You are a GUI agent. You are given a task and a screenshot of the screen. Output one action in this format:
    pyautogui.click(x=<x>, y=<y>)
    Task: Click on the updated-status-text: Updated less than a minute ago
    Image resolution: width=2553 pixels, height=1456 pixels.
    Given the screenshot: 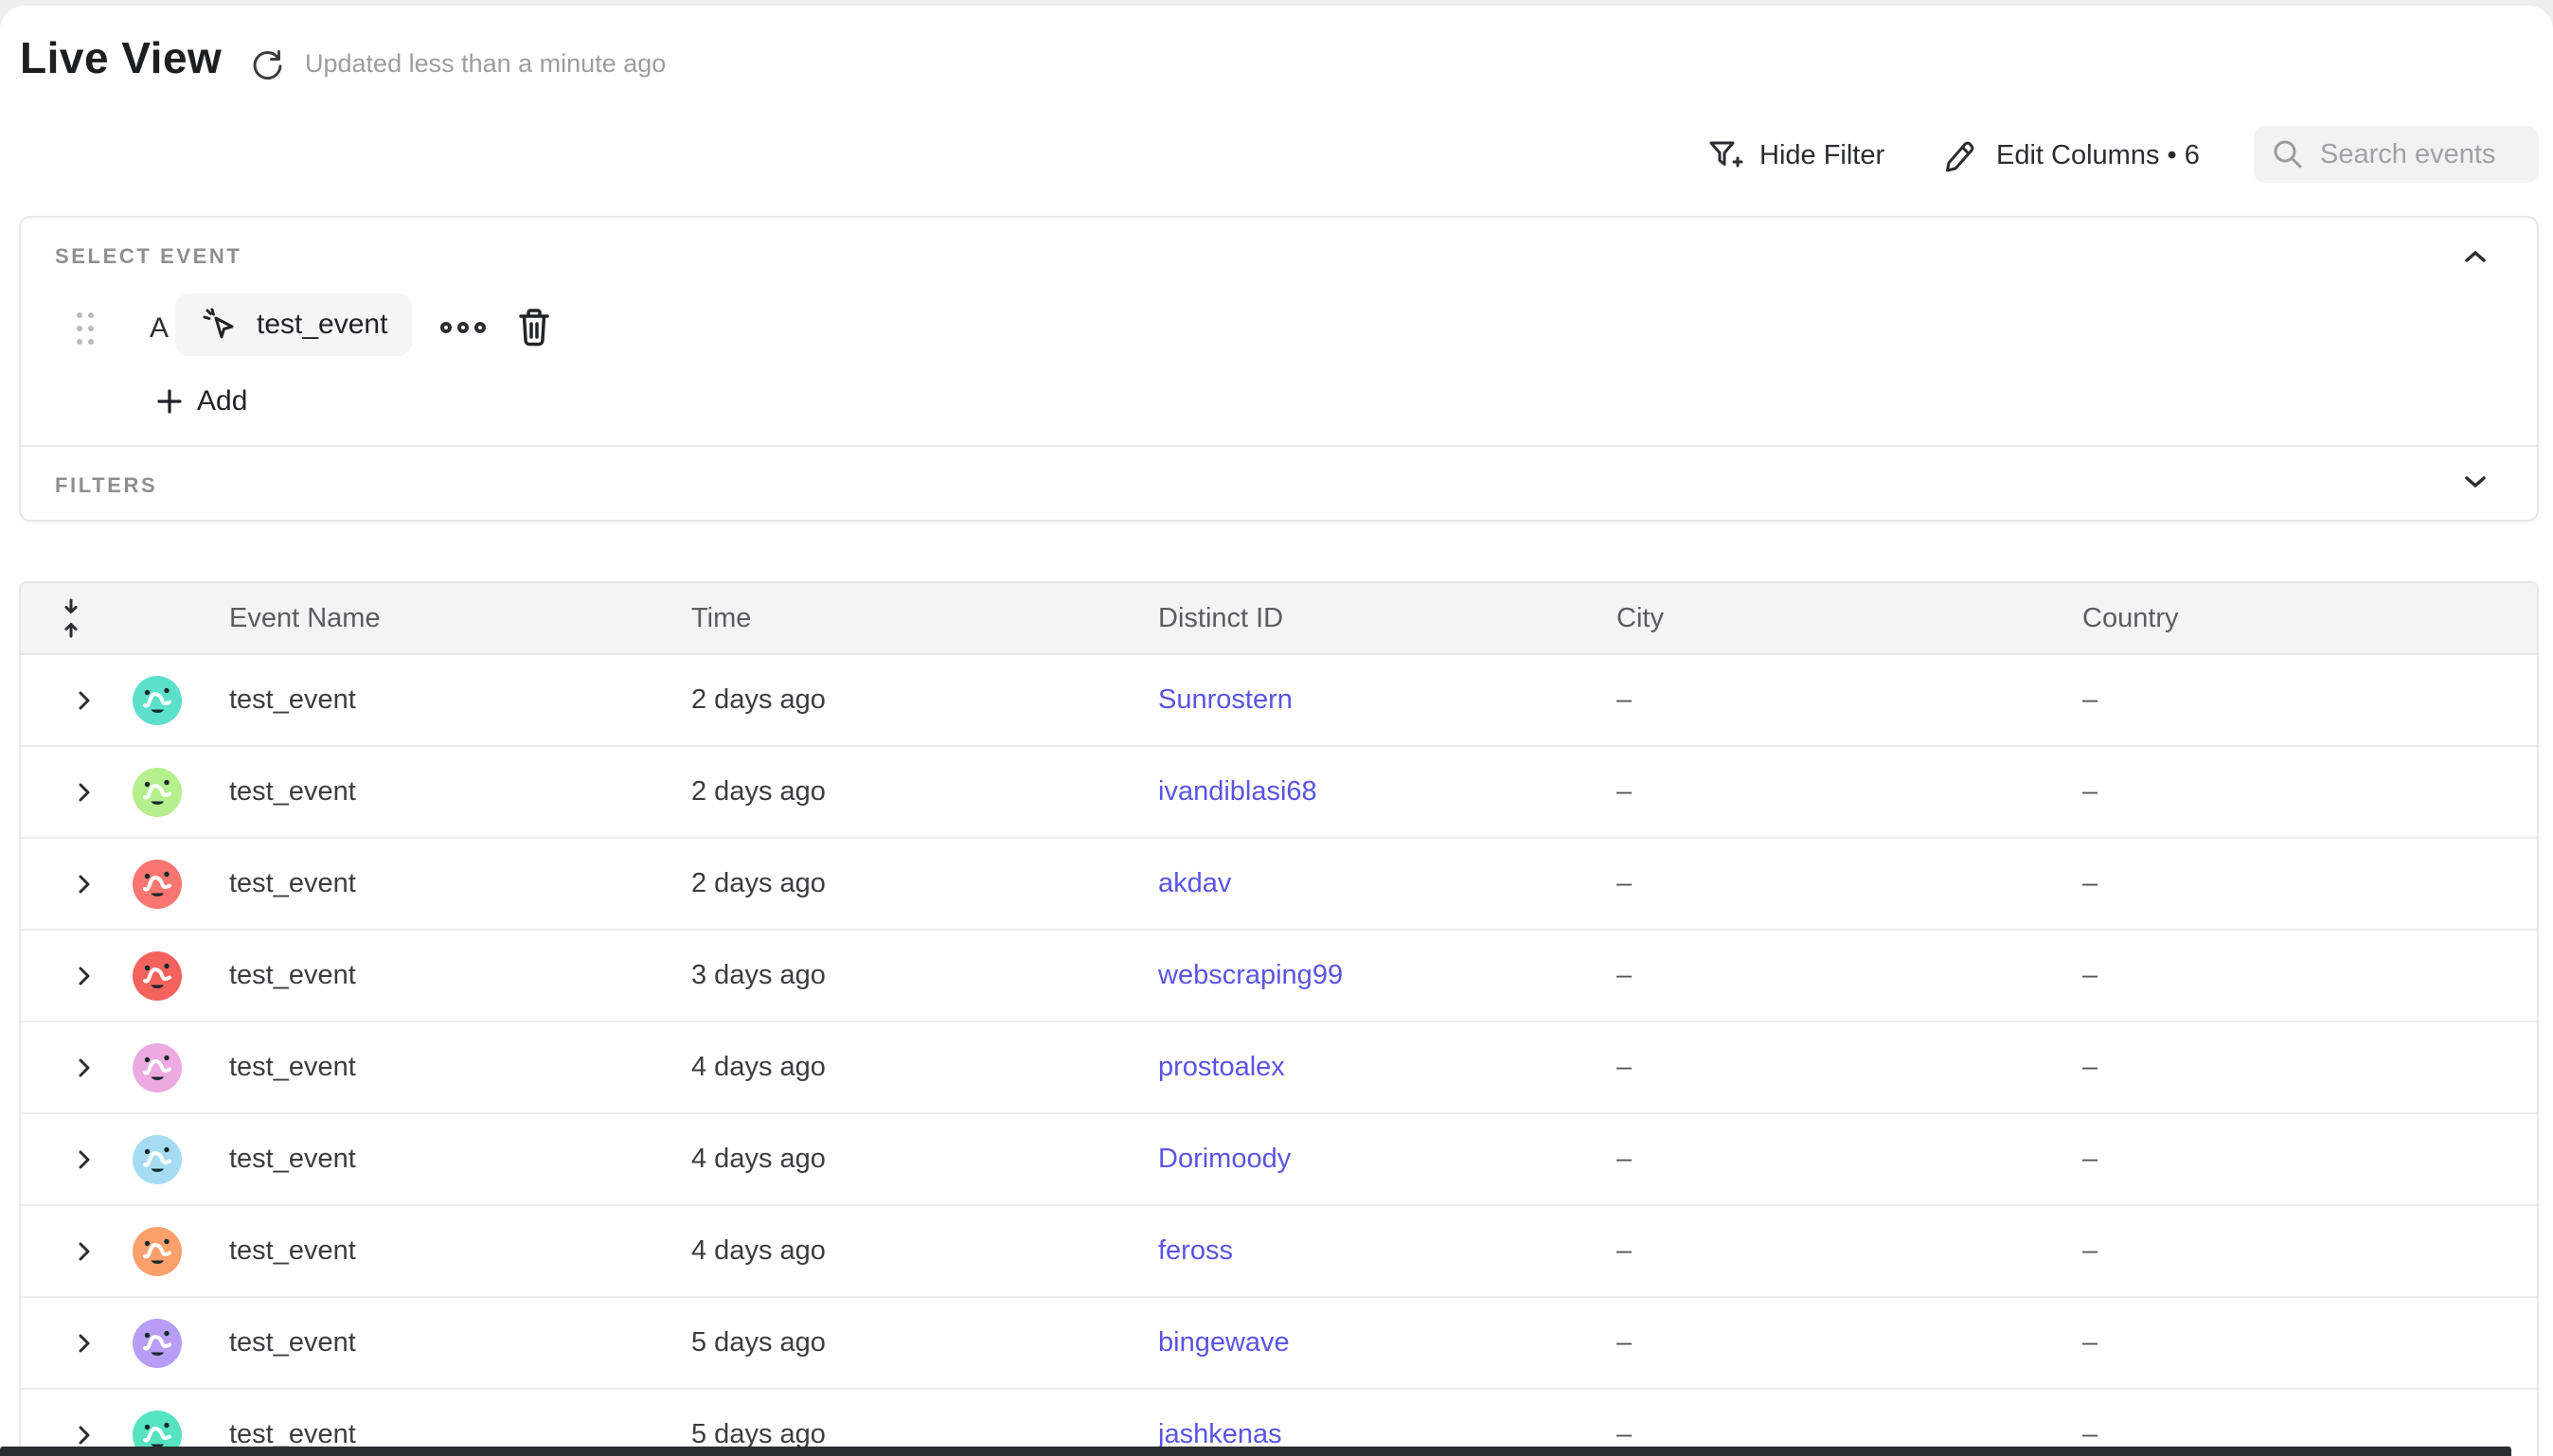 What is the action you would take?
    pyautogui.click(x=486, y=63)
    